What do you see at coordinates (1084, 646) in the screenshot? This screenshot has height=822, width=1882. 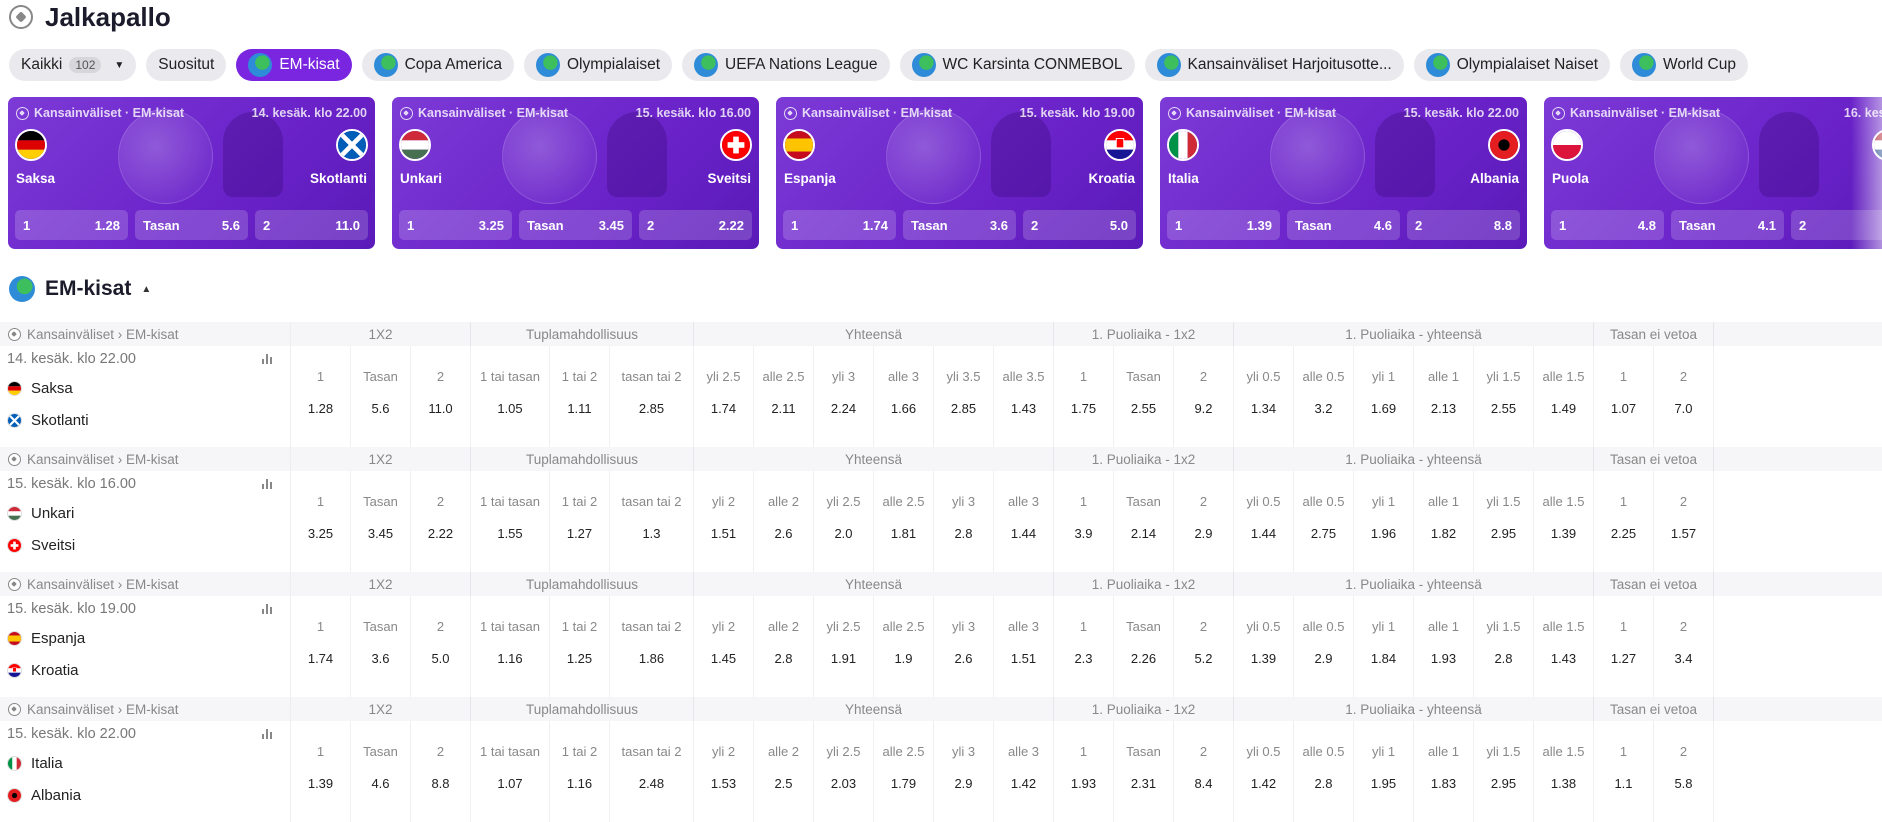 I see `odds-cell: 1 2.3` at bounding box center [1084, 646].